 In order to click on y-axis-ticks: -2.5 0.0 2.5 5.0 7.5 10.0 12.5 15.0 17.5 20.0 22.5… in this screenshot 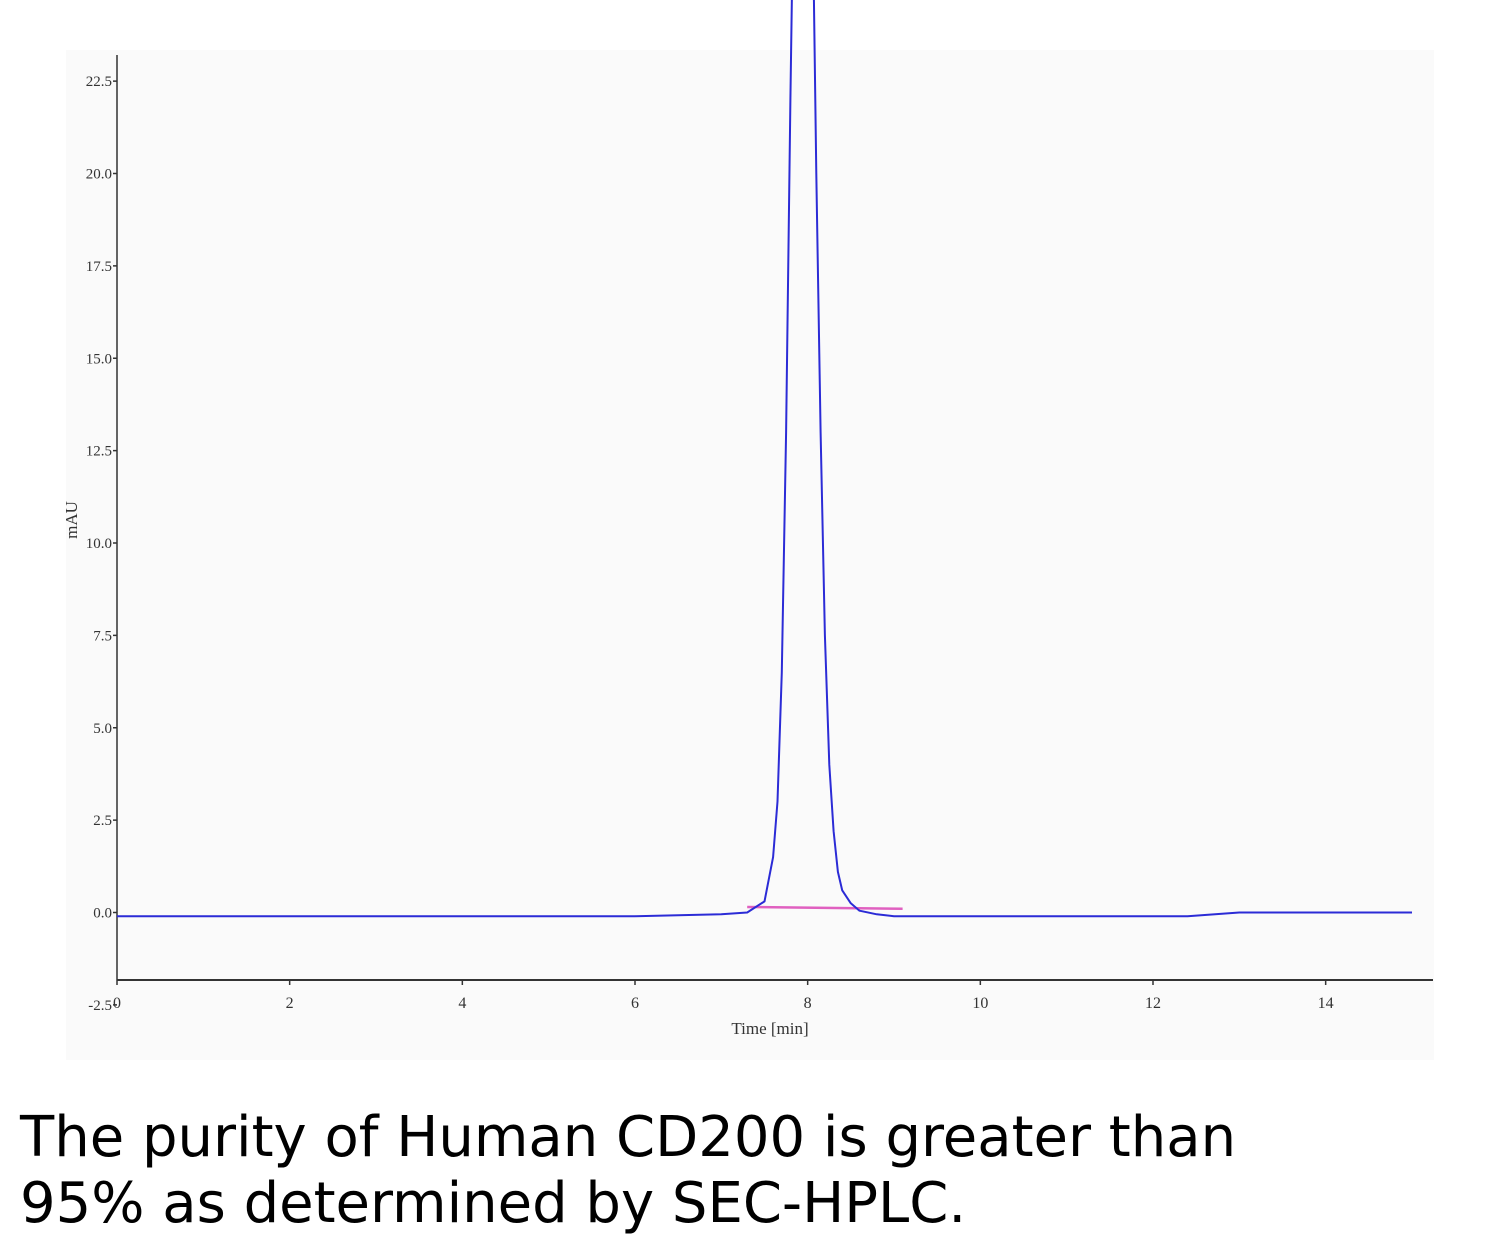, I will do `click(101, 544)`.